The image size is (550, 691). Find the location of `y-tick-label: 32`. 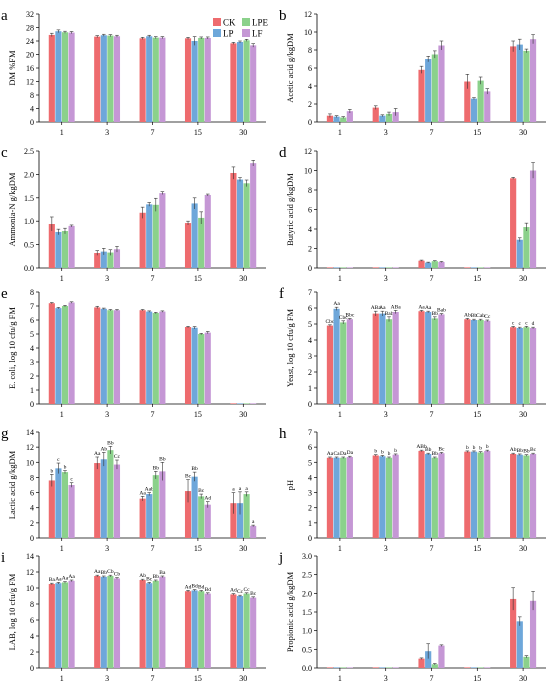

y-tick-label: 32 is located at coordinates (30, 14).